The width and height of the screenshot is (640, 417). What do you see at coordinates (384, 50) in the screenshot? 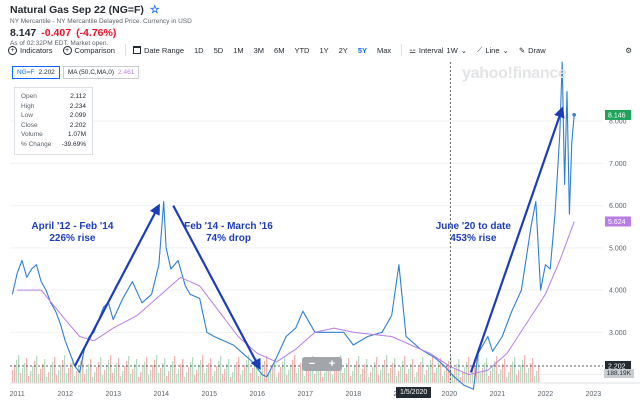
I see `period-max: Max` at bounding box center [384, 50].